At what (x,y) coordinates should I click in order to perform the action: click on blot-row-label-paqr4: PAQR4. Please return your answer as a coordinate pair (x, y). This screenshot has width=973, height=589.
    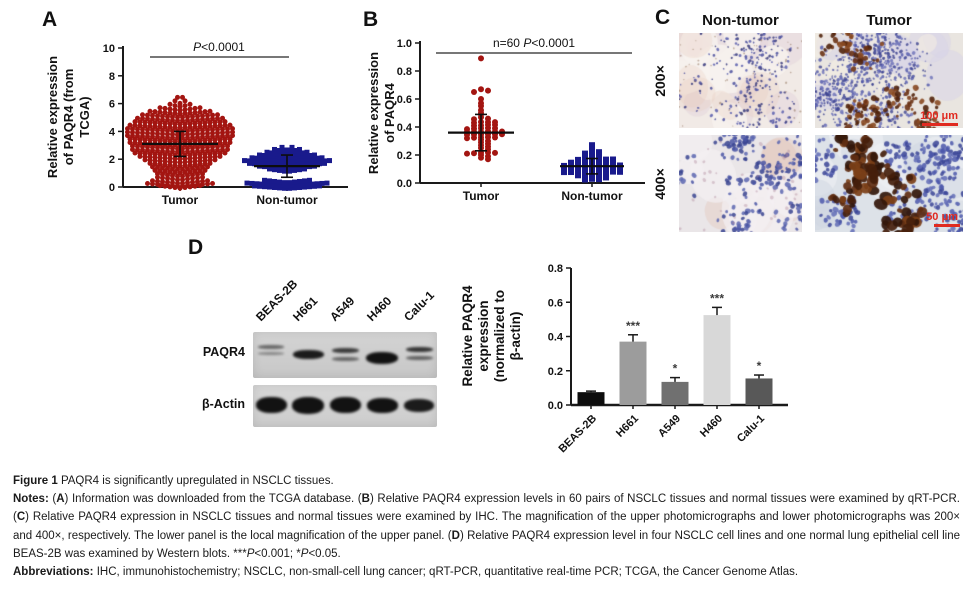
    Looking at the image, I should click on (223, 352).